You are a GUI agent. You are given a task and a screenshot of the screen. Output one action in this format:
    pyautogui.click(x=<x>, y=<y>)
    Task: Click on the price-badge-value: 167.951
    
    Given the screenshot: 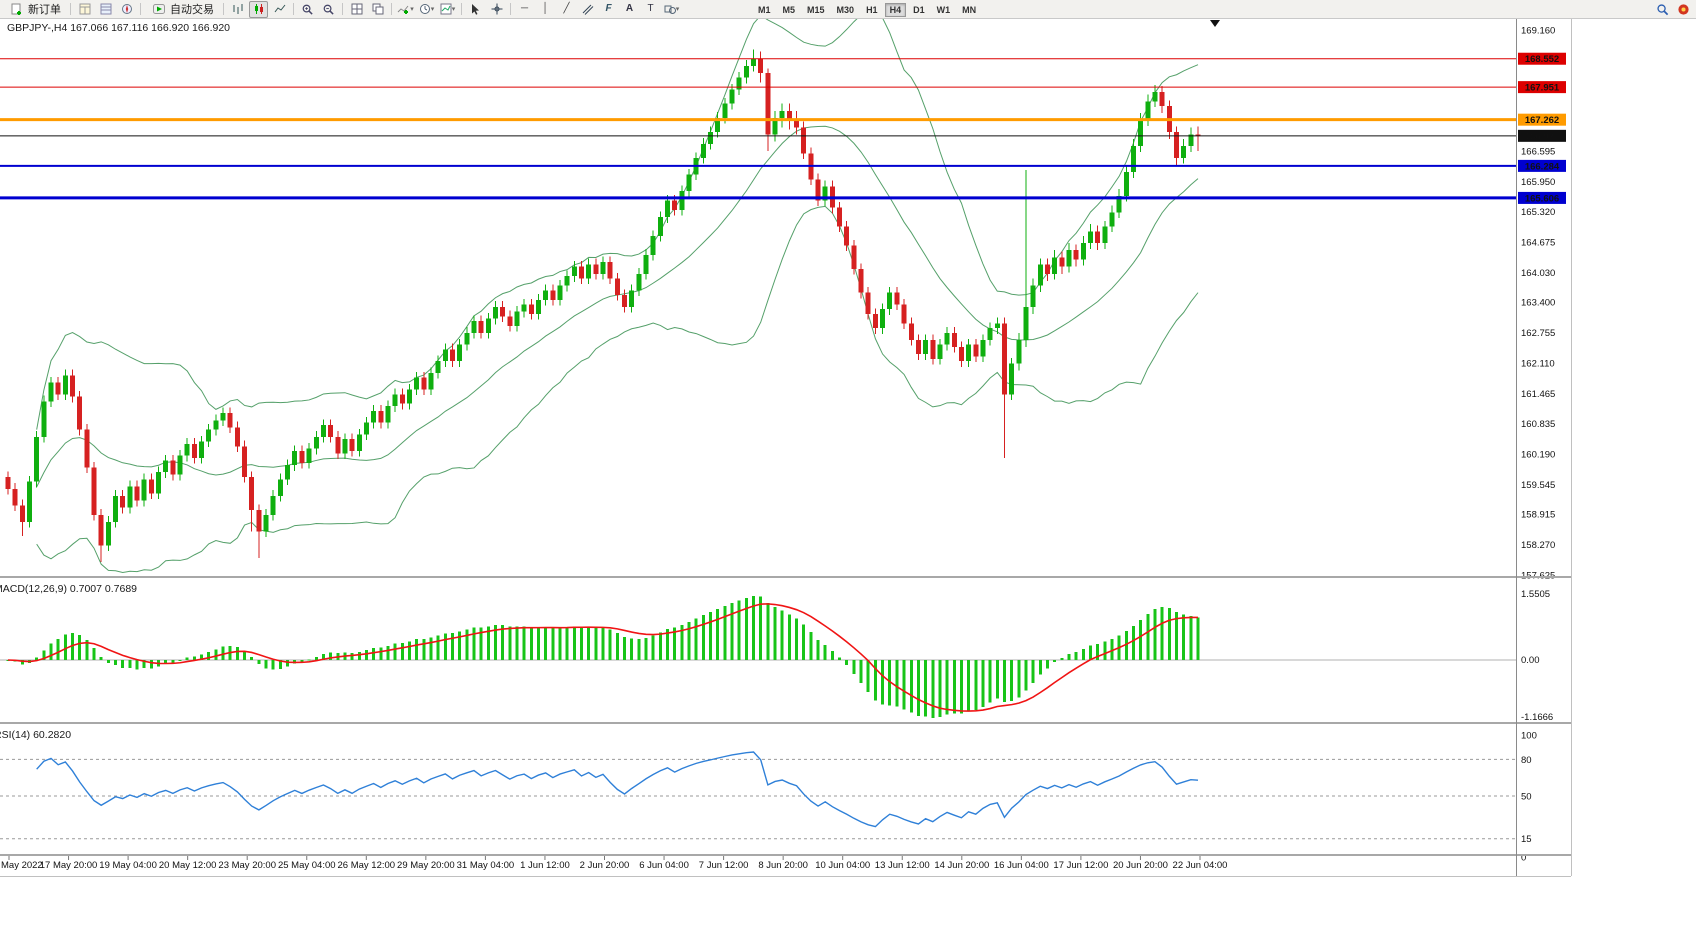 What is the action you would take?
    pyautogui.click(x=1542, y=88)
    